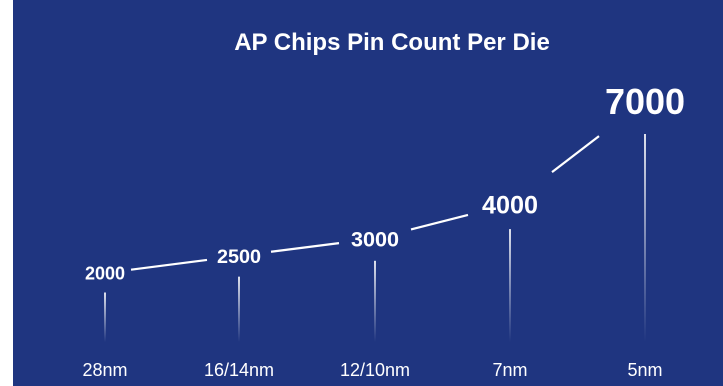 Image resolution: width=723 pixels, height=386 pixels. Describe the element at coordinates (239, 257) in the screenshot. I see `data-label-1: 2500` at that location.